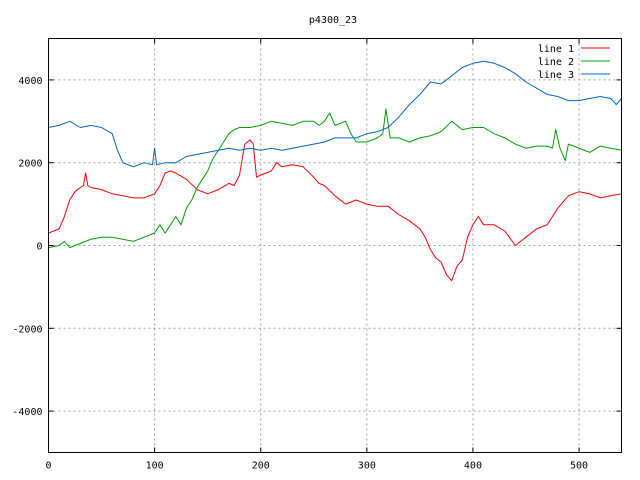 This screenshot has width=640, height=480. Describe the element at coordinates (261, 466) in the screenshot. I see `x-tick-label: 200` at that location.